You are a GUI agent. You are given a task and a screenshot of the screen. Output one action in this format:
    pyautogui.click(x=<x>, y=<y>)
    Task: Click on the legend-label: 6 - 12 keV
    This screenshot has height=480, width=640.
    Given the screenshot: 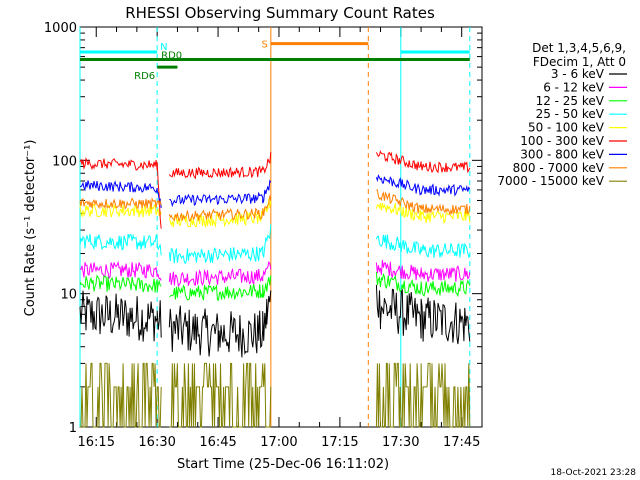 What is the action you would take?
    pyautogui.click(x=574, y=87)
    